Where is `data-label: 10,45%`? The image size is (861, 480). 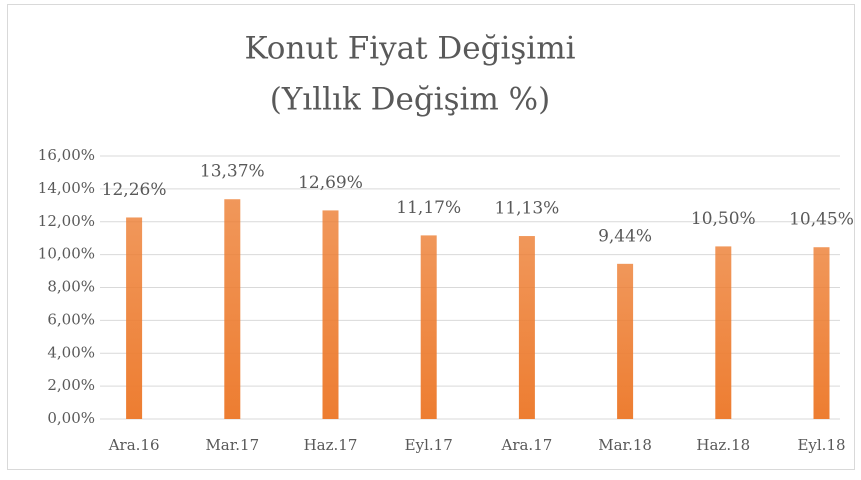
data-label: 10,45% is located at coordinates (821, 220).